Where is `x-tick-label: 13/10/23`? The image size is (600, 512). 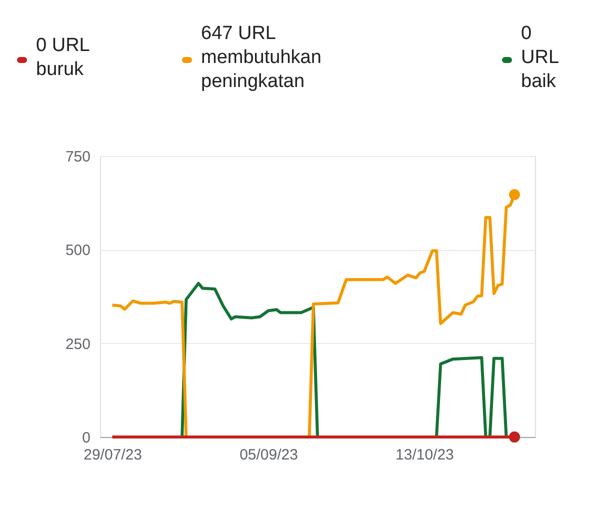 x-tick-label: 13/10/23 is located at coordinates (425, 455).